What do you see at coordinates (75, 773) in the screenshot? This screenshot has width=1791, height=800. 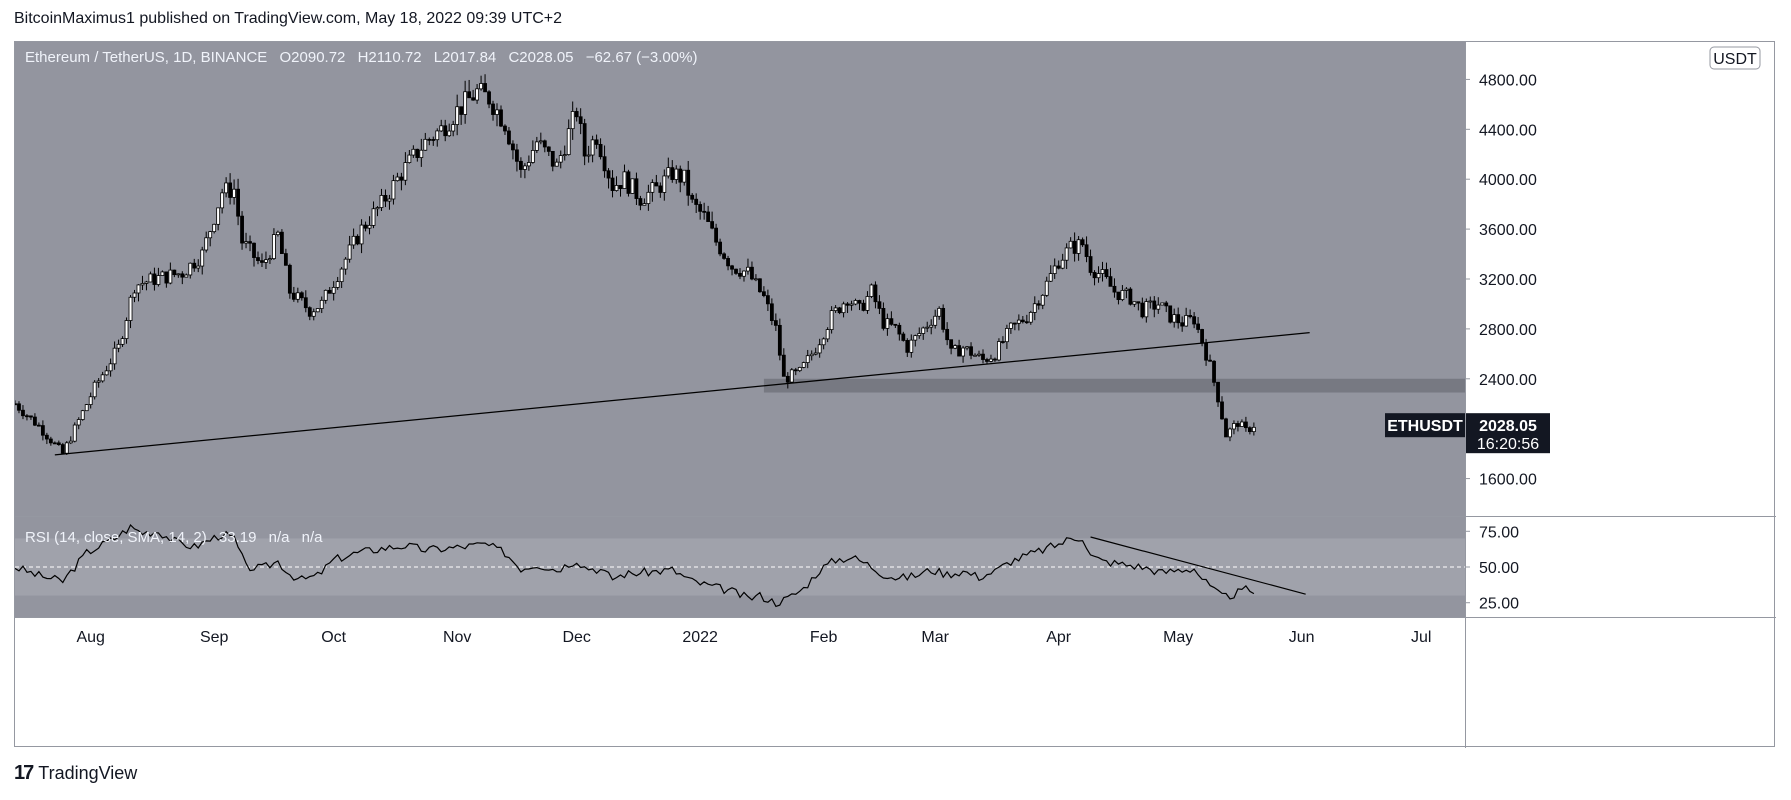 I see `tradingview-brand: 17 TradingView` at bounding box center [75, 773].